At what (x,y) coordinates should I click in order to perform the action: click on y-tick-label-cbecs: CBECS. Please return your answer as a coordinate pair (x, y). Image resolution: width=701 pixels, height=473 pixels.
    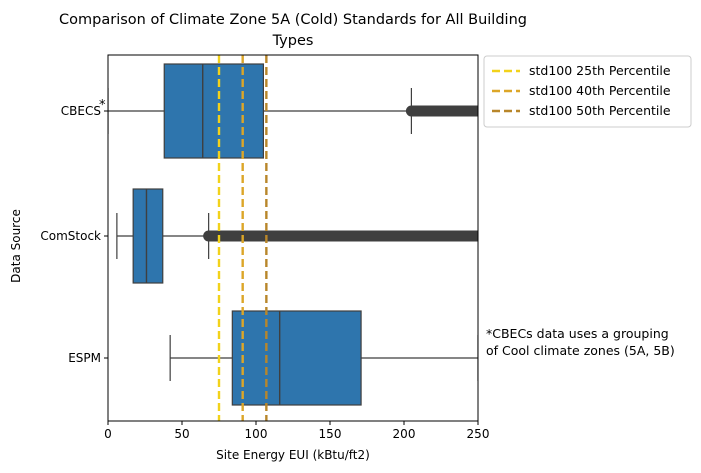
    Looking at the image, I should click on (81, 111).